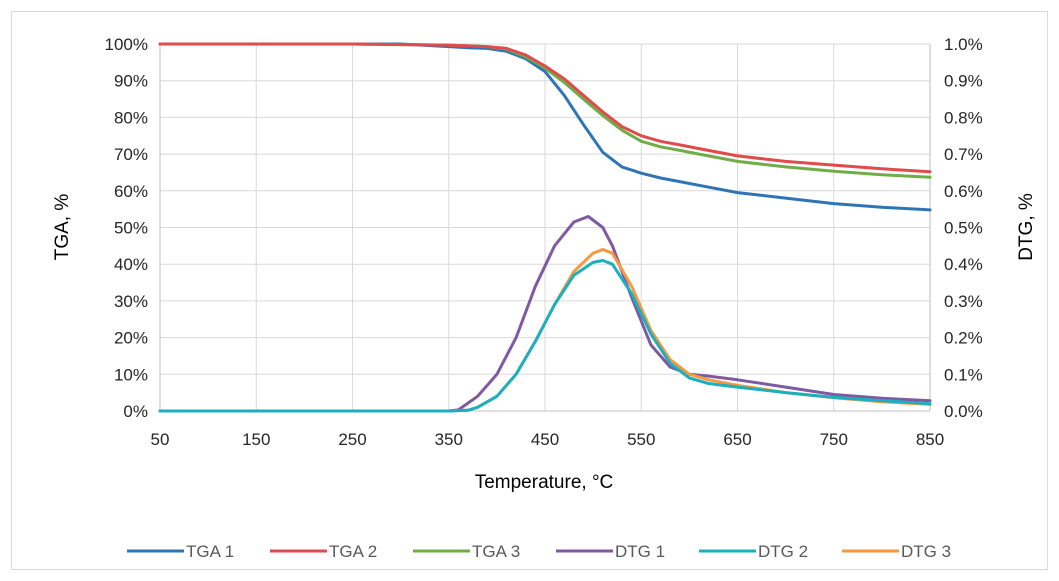 This screenshot has width=1059, height=581. Describe the element at coordinates (131, 154) in the screenshot. I see `y-left-tick-label: 70%` at that location.